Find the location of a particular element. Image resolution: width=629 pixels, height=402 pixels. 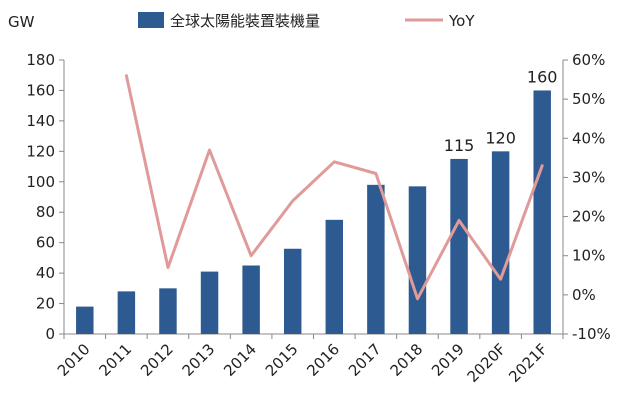

legend-swatch-bar is located at coordinates (151, 20).